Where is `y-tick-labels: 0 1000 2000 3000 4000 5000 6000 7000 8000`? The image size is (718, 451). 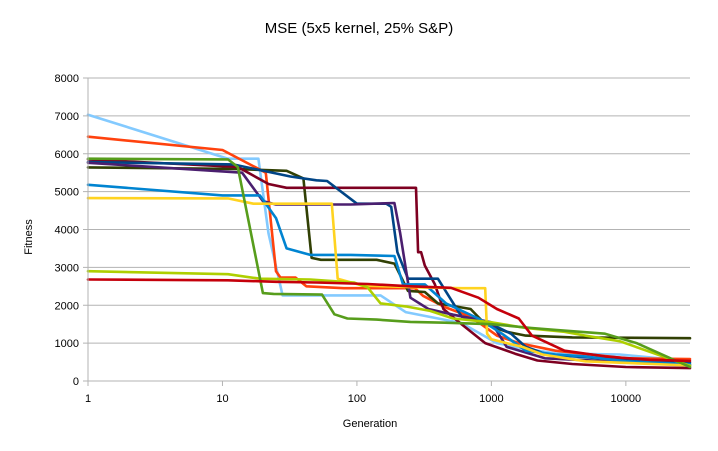
y-tick-labels: 0 1000 2000 3000 4000 5000 6000 7000 8000 is located at coordinates (67, 230).